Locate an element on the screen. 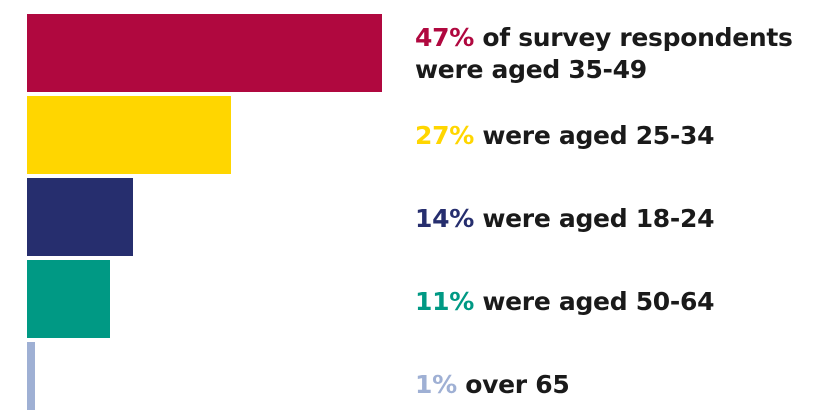 The image size is (835, 411). label-25-34: 27% were aged 25-34 is located at coordinates (622, 136).